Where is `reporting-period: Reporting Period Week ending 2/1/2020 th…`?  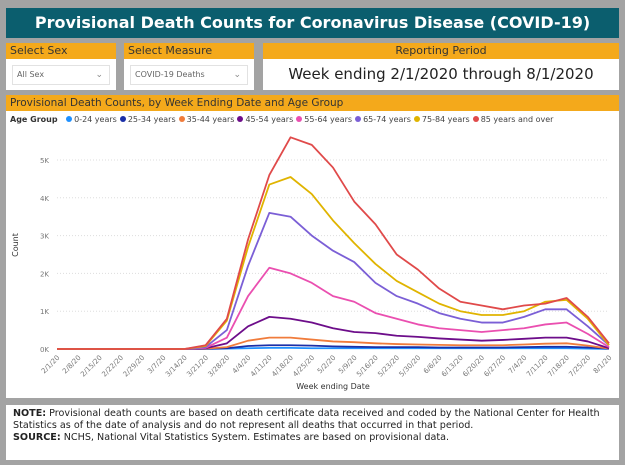
reporting-period: Reporting Period Week ending 2/1/2020 th… is located at coordinates (441, 66).